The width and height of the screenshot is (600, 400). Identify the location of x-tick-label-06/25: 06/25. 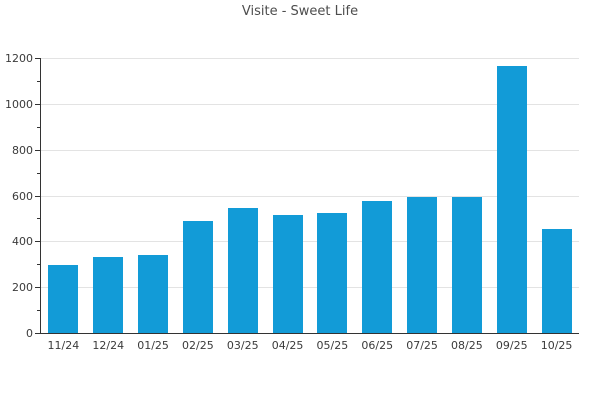
(377, 345).